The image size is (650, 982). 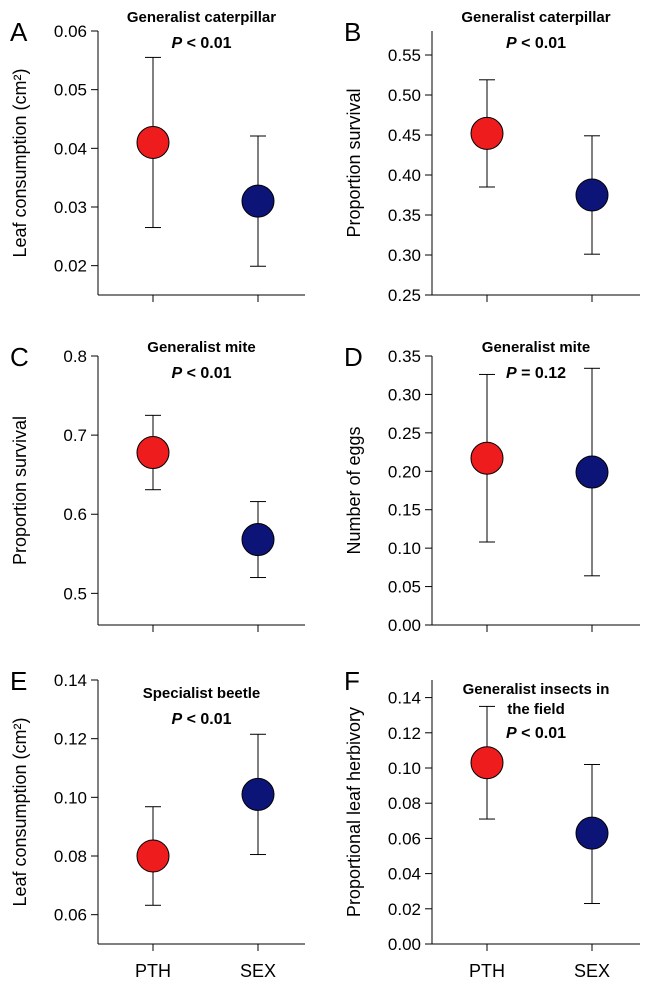 What do you see at coordinates (404, 510) in the screenshot?
I see `y-tick-label: 0.15` at bounding box center [404, 510].